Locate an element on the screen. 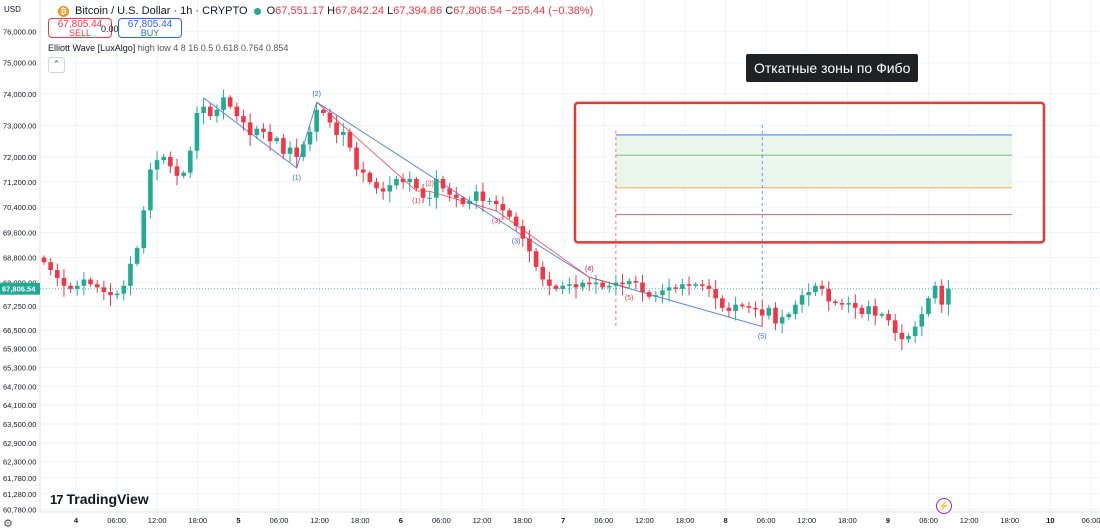 This screenshot has width=1100, height=532. time-tick-label: 06:00 is located at coordinates (116, 520).